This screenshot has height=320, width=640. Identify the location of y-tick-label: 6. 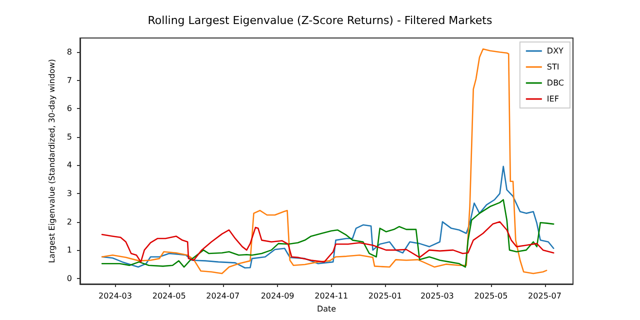
(69, 109).